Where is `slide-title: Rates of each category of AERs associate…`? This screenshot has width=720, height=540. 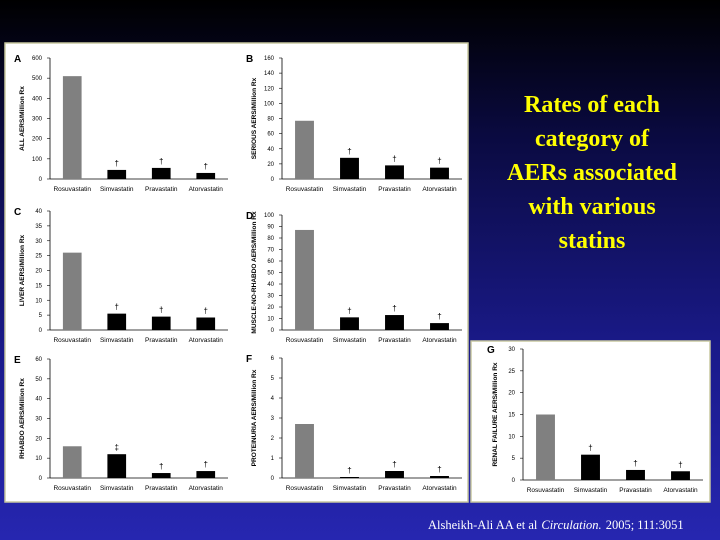
slide-title: Rates of each category of AERs associate… is located at coordinates (592, 173).